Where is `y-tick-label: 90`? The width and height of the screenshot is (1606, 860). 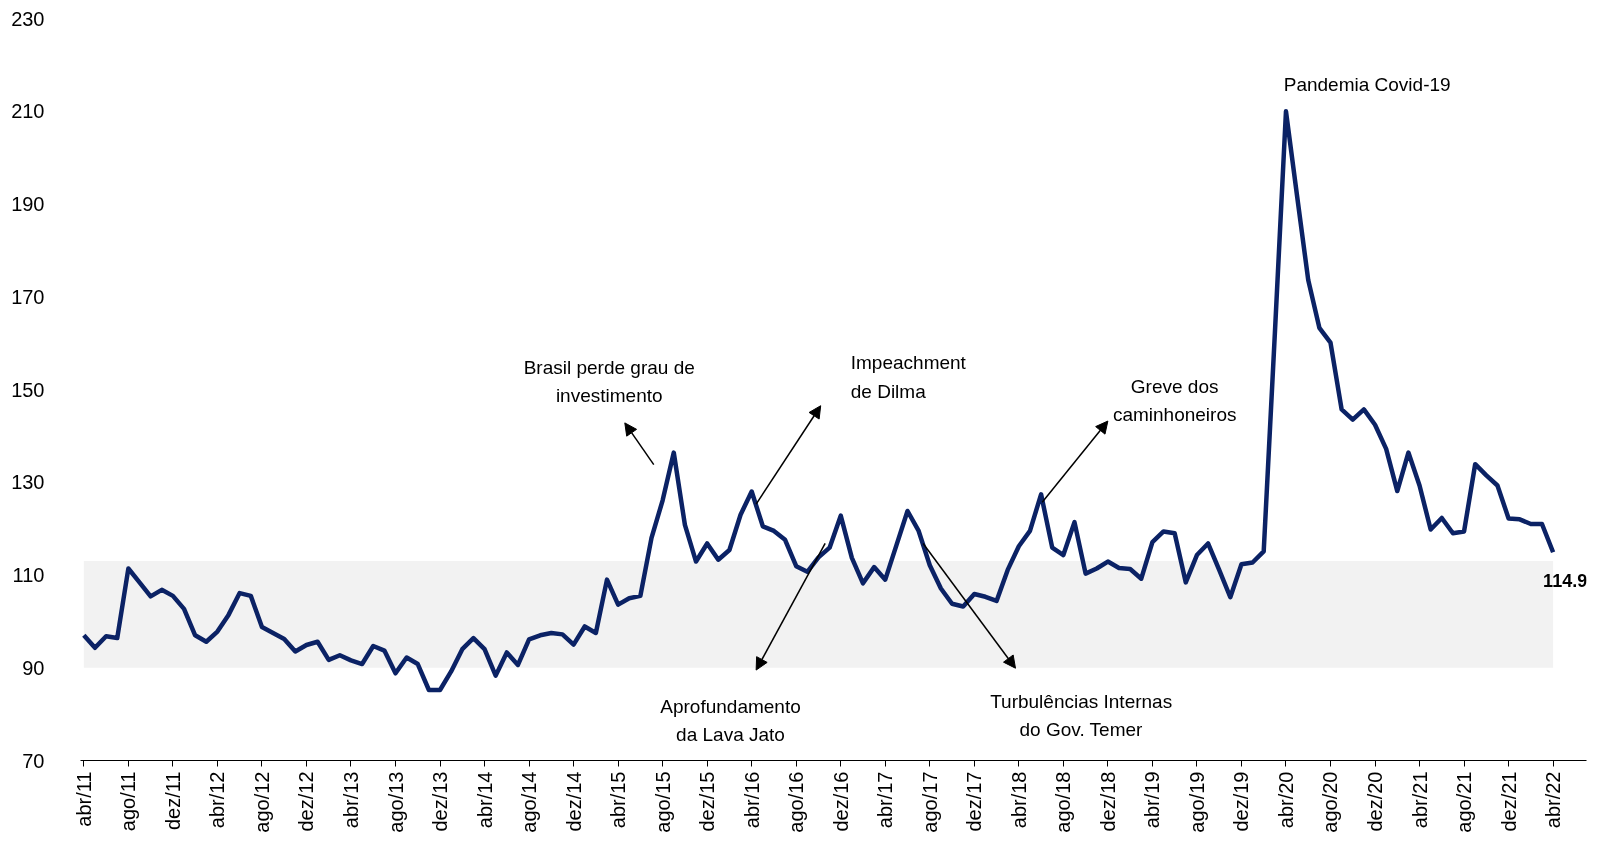
y-tick-label: 90 is located at coordinates (33, 667).